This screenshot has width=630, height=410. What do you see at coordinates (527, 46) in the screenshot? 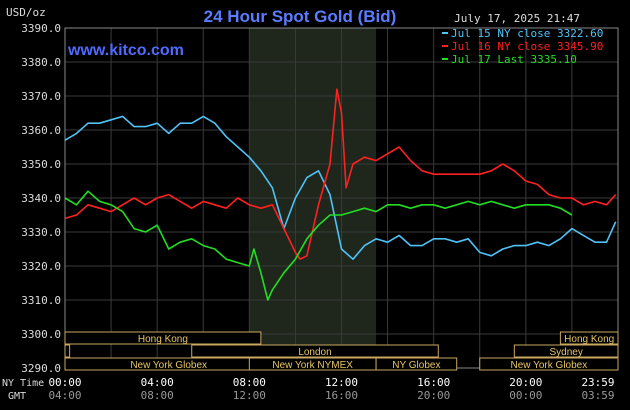
I see `legend-entry: Jul 16 NY close 3345.90` at bounding box center [527, 46].